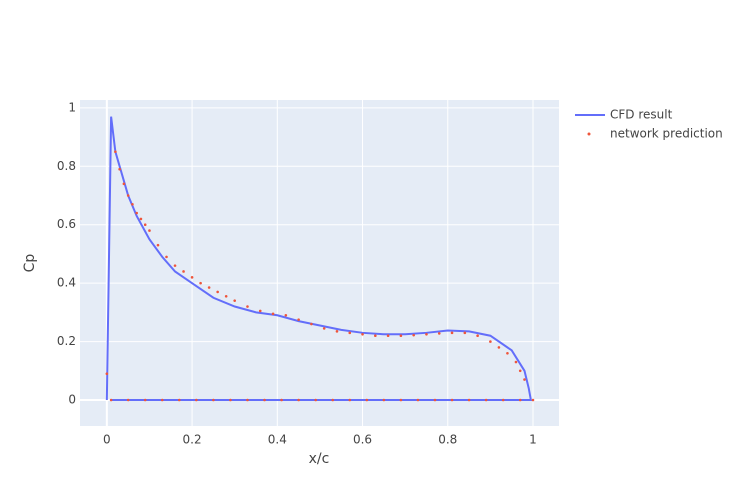  Describe the element at coordinates (66, 341) in the screenshot. I see `y-tick-label: 0.2` at that location.